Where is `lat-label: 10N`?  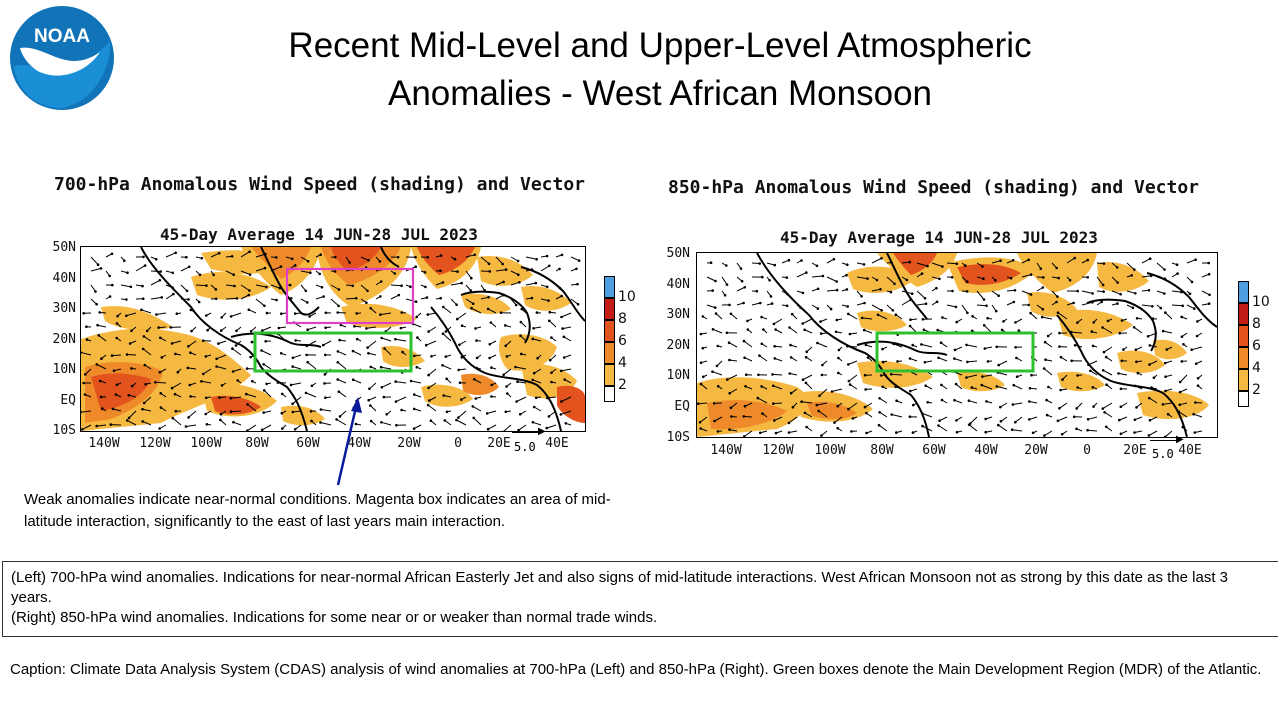 lat-label: 10N is located at coordinates (64, 369).